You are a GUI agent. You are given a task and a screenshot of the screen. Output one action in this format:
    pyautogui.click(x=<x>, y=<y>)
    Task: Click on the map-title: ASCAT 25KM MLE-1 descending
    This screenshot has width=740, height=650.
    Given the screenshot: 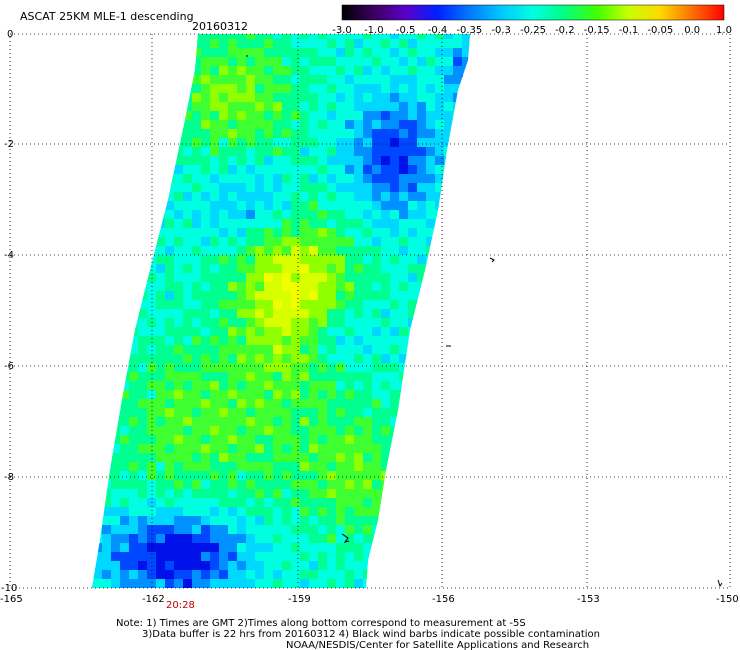 What is the action you would take?
    pyautogui.click(x=107, y=16)
    